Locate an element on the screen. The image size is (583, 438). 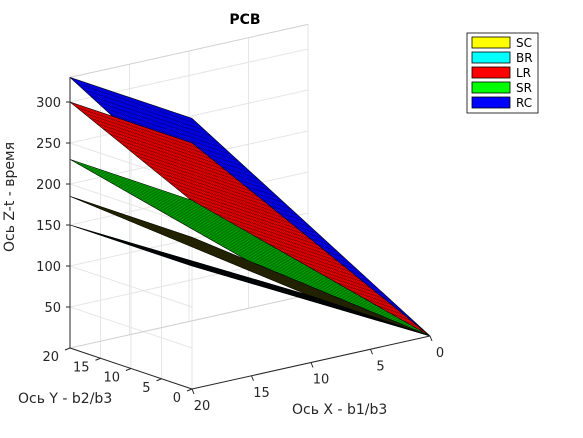
z-tick-label: 250 is located at coordinates (48, 144).